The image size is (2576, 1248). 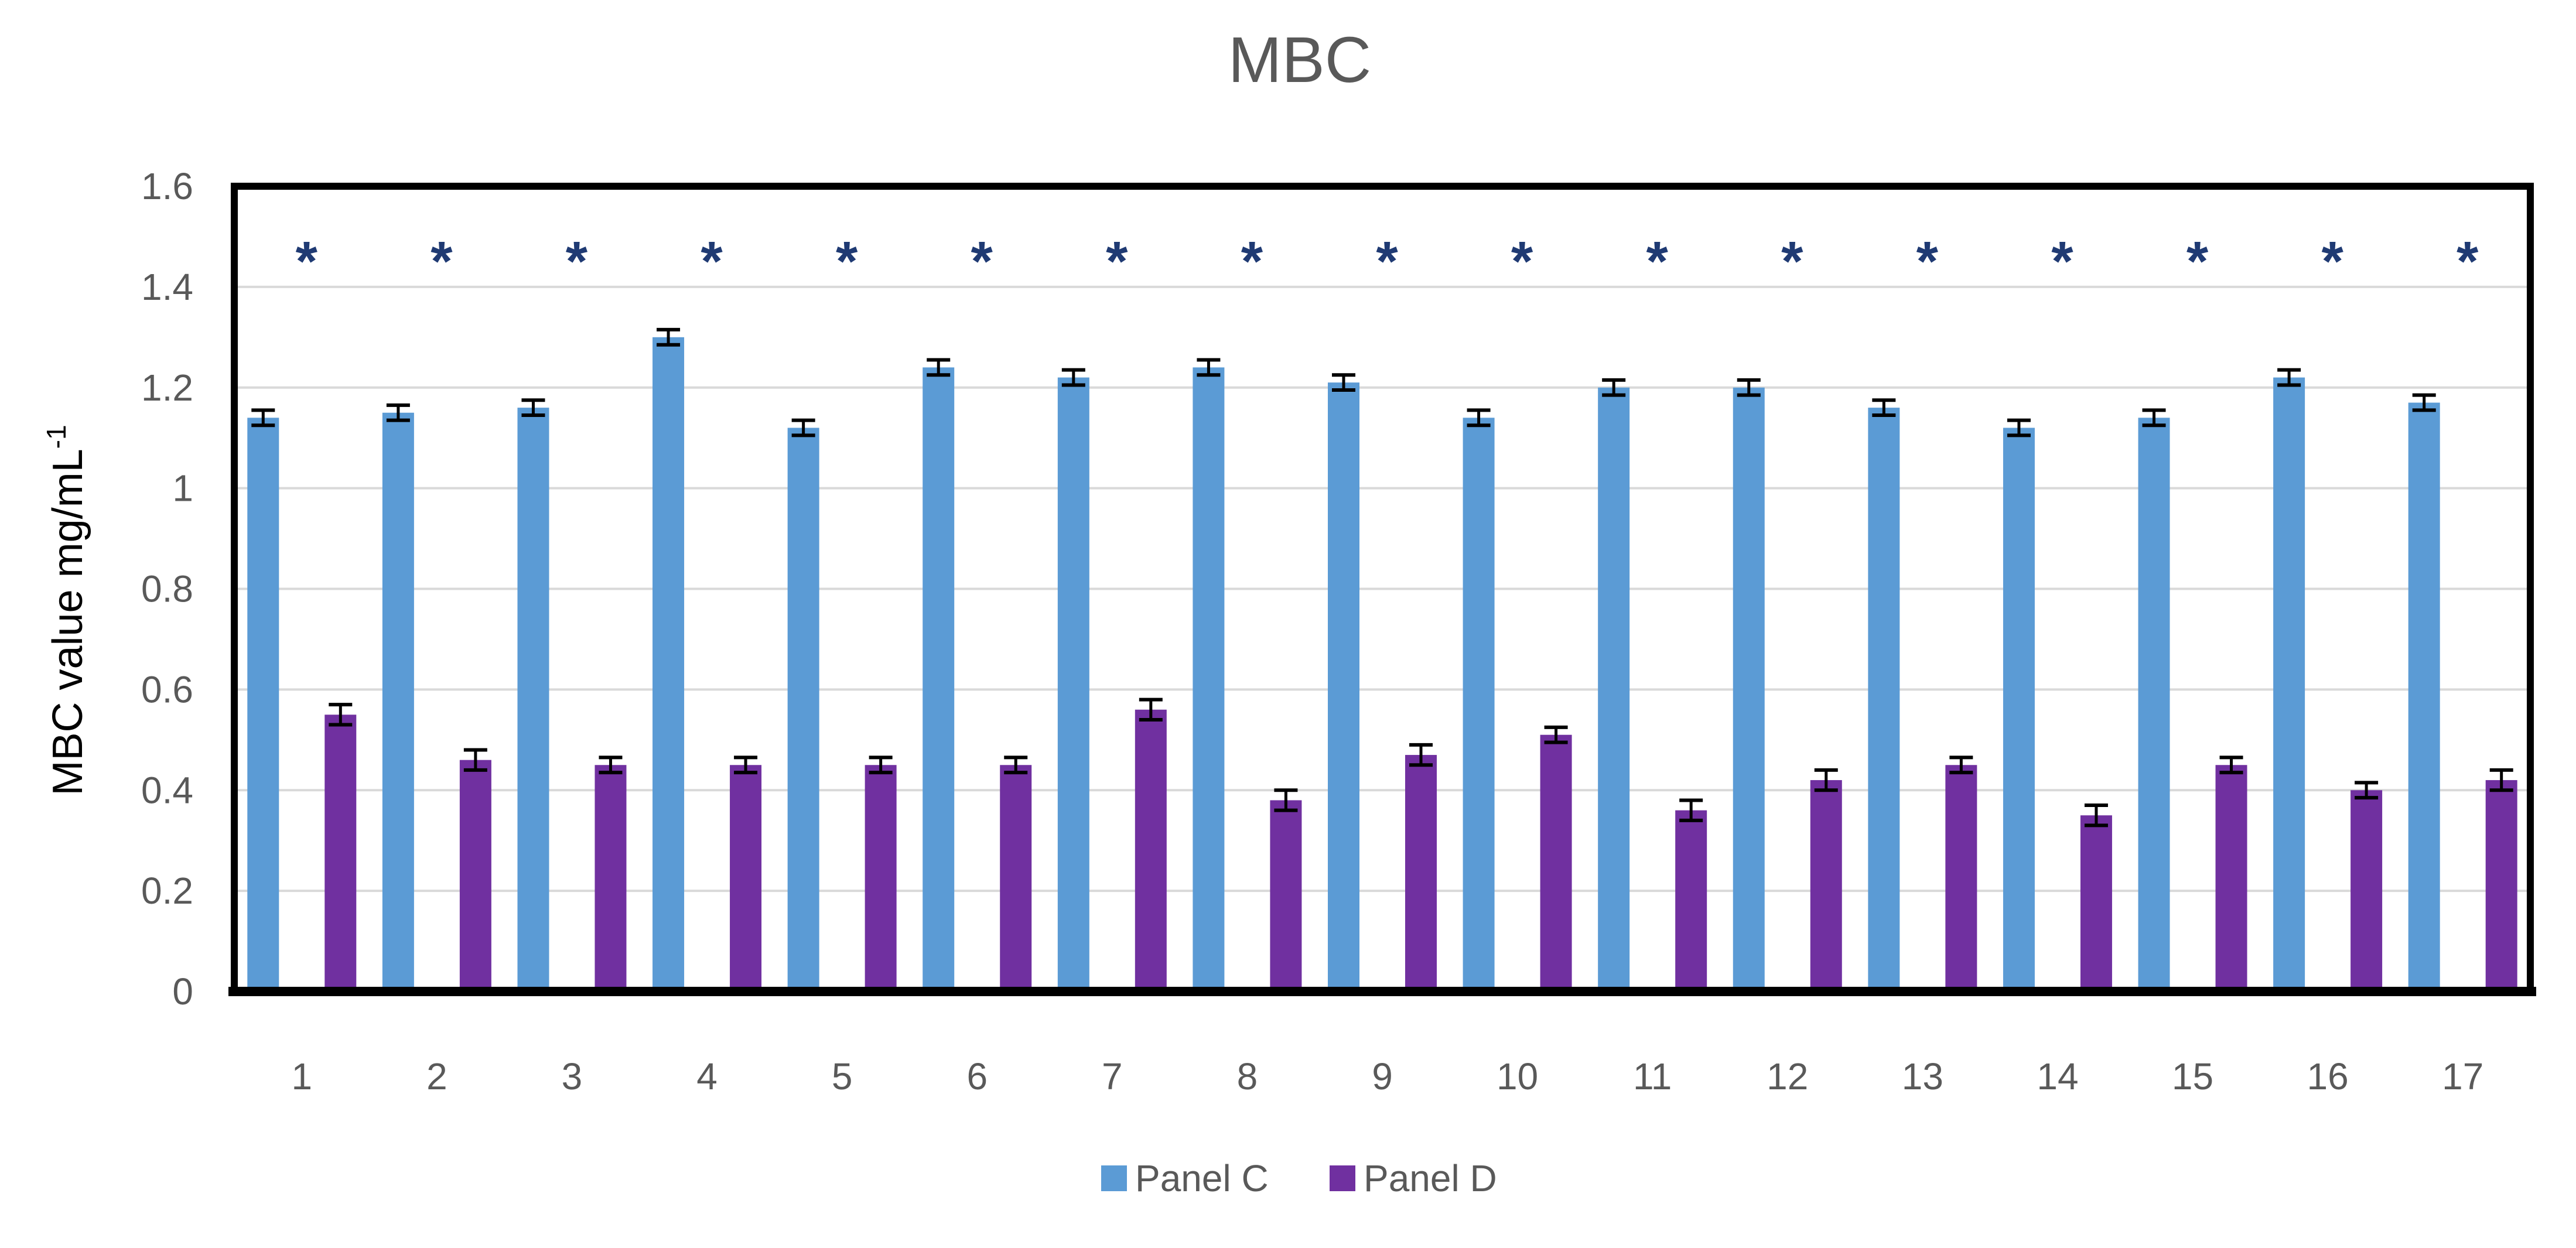 What do you see at coordinates (1299, 60) in the screenshot?
I see `chart-title: MBC` at bounding box center [1299, 60].